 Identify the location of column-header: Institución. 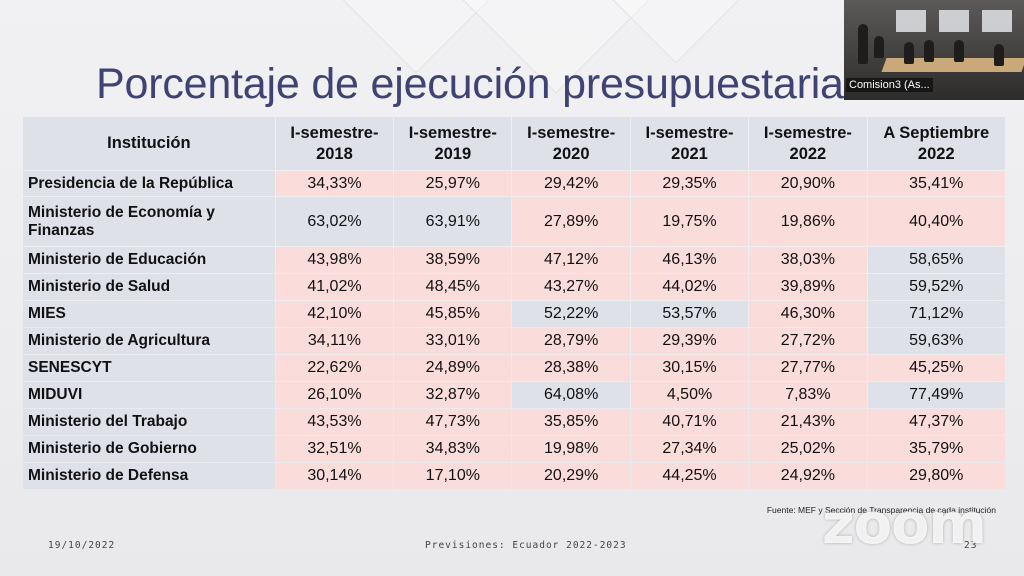
(149, 143).